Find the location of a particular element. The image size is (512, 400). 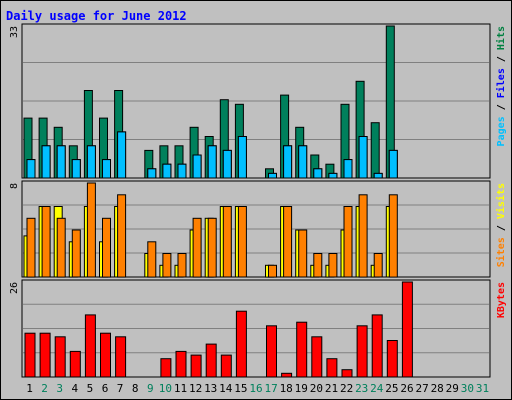

legend-item: Visits is located at coordinates (501, 201).